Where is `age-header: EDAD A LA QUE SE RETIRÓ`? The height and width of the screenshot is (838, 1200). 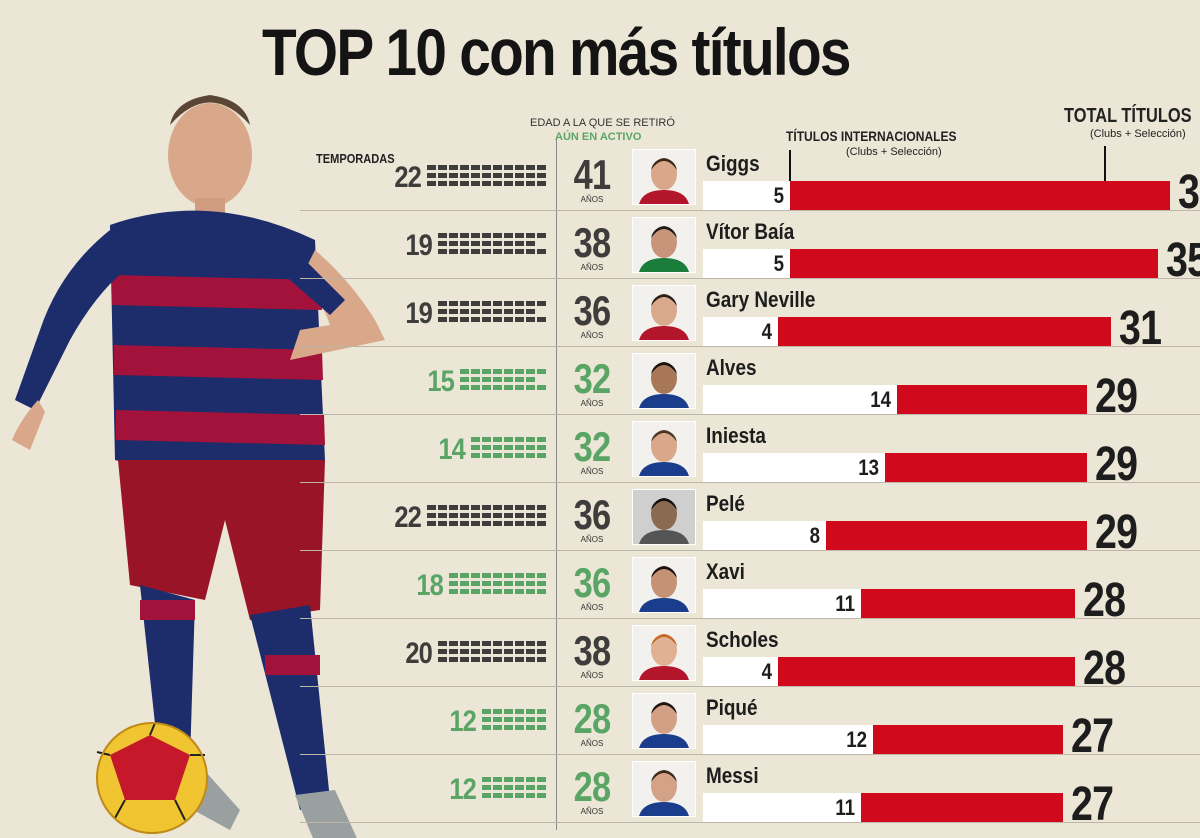 age-header: EDAD A LA QUE SE RETIRÓ is located at coordinates (602, 123).